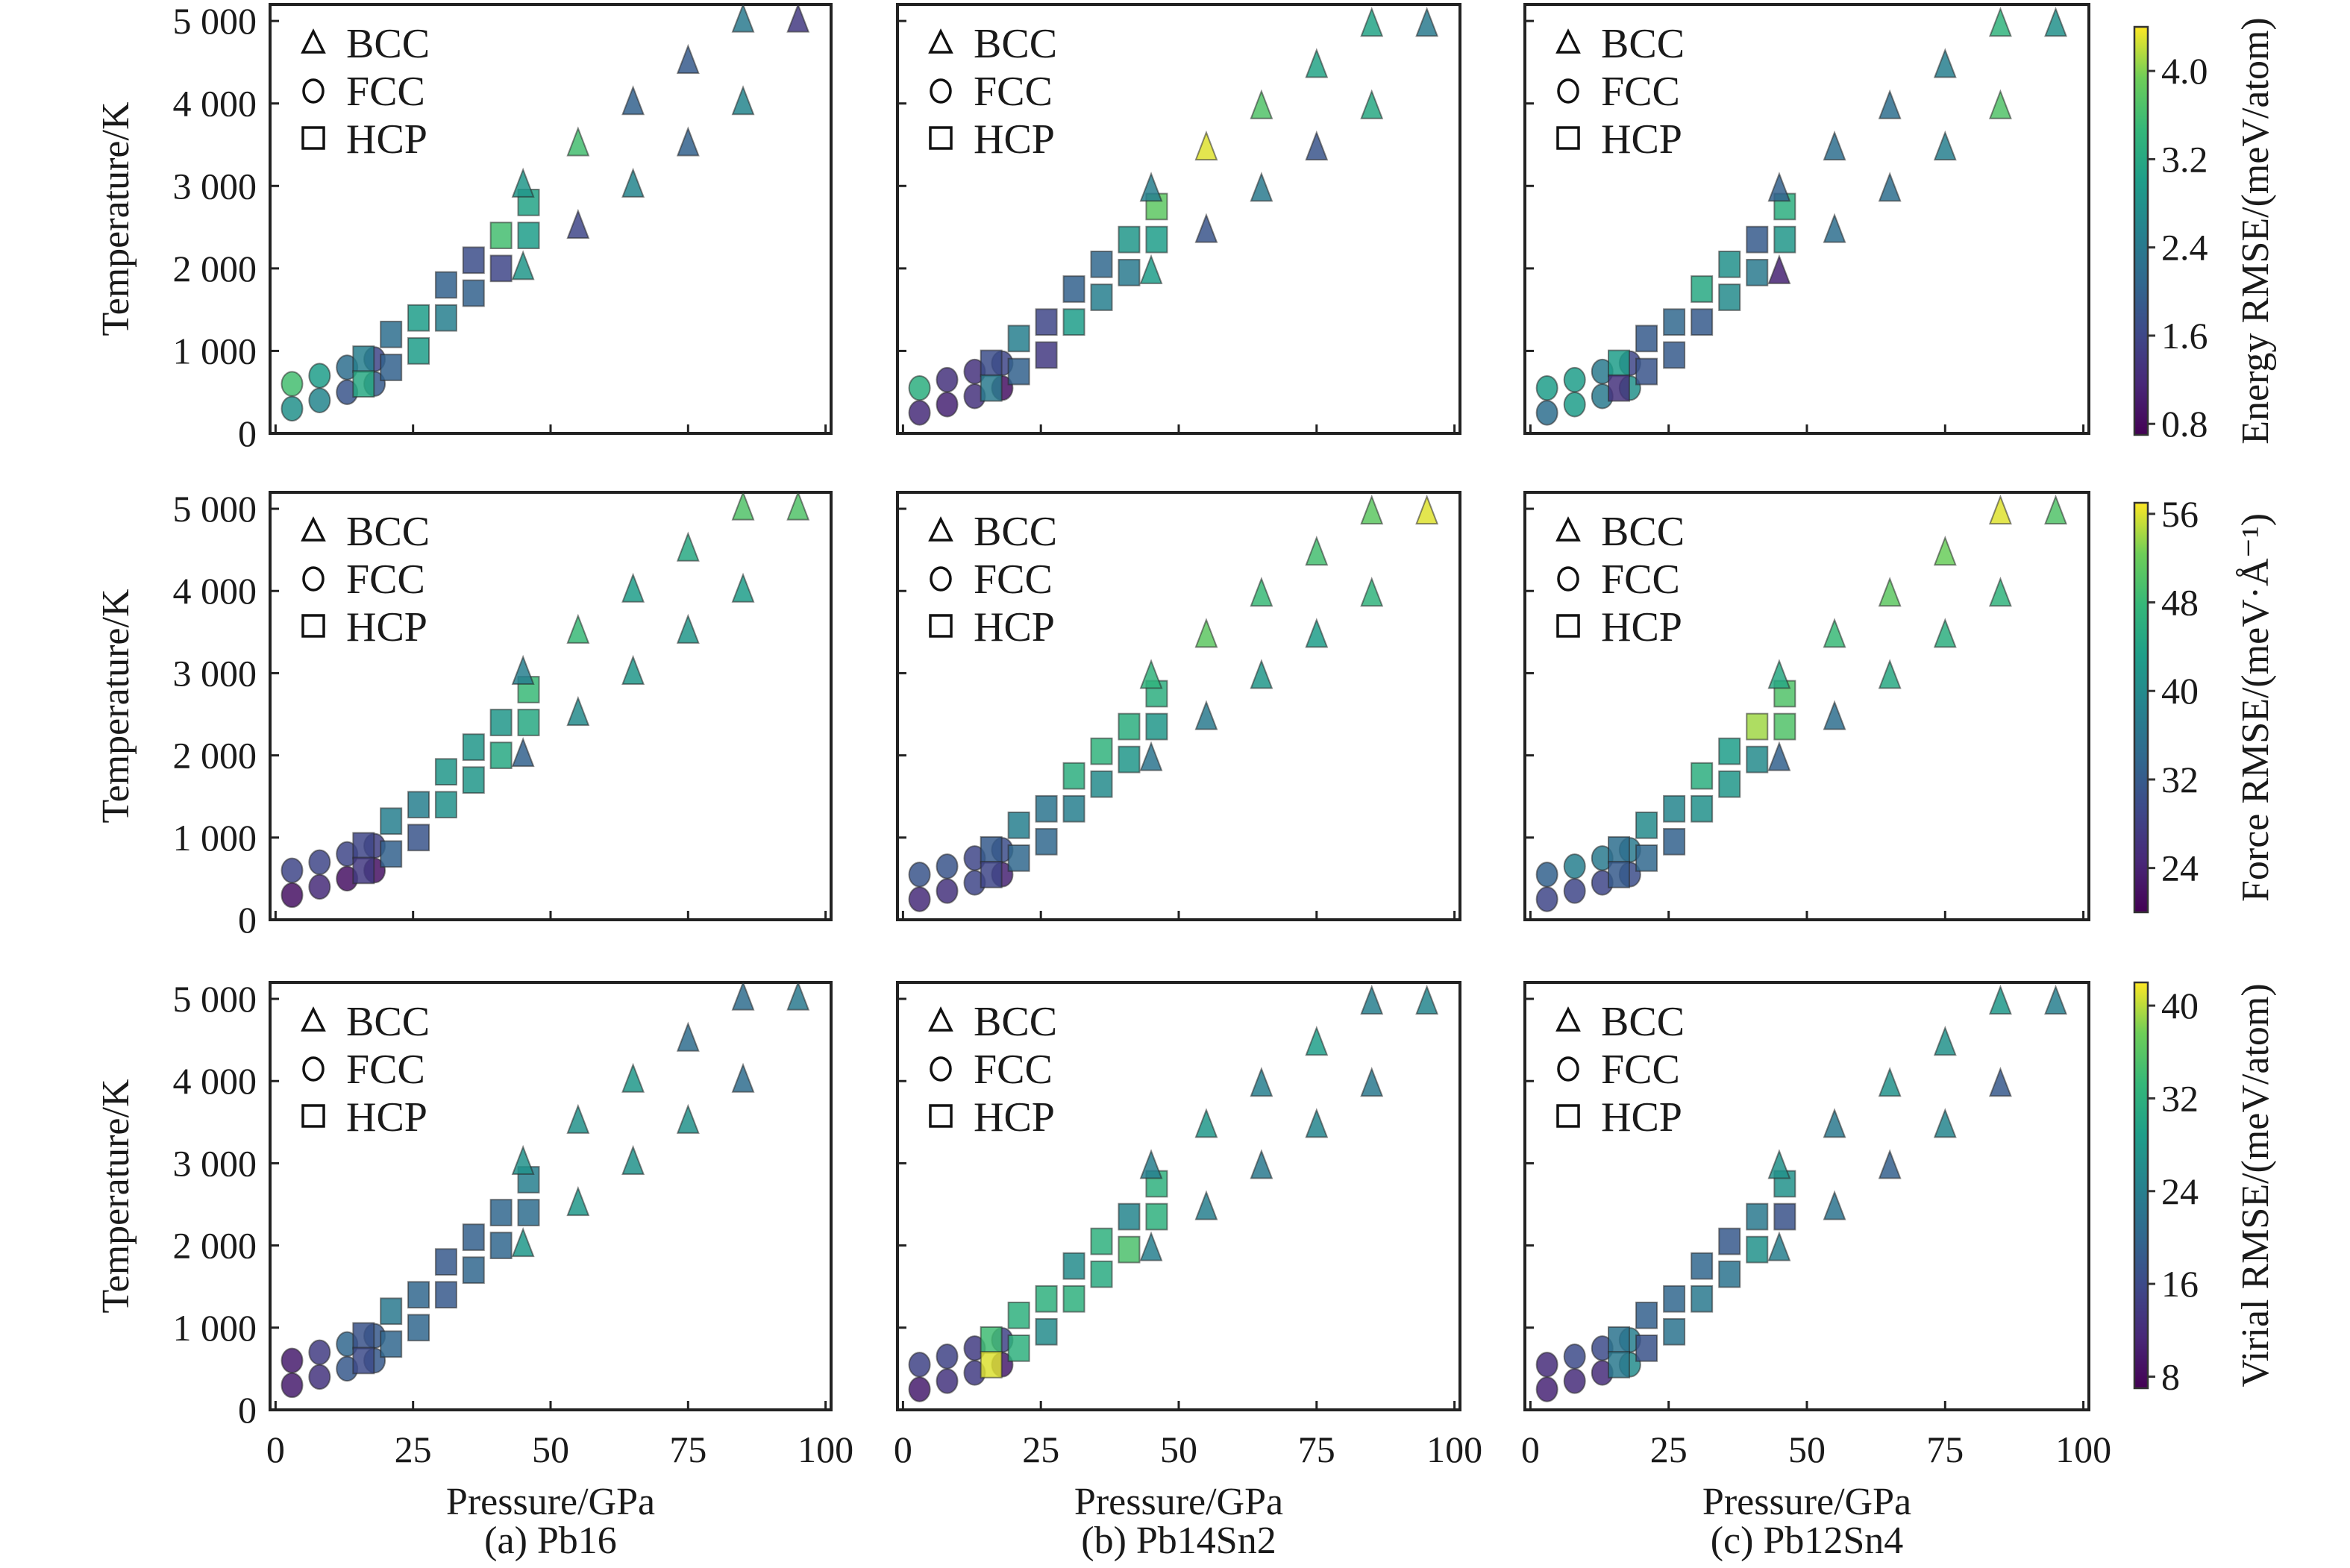 This screenshot has height=1568, width=2350. I want to click on colorbar-tick-label: 3.2, so click(2184, 159).